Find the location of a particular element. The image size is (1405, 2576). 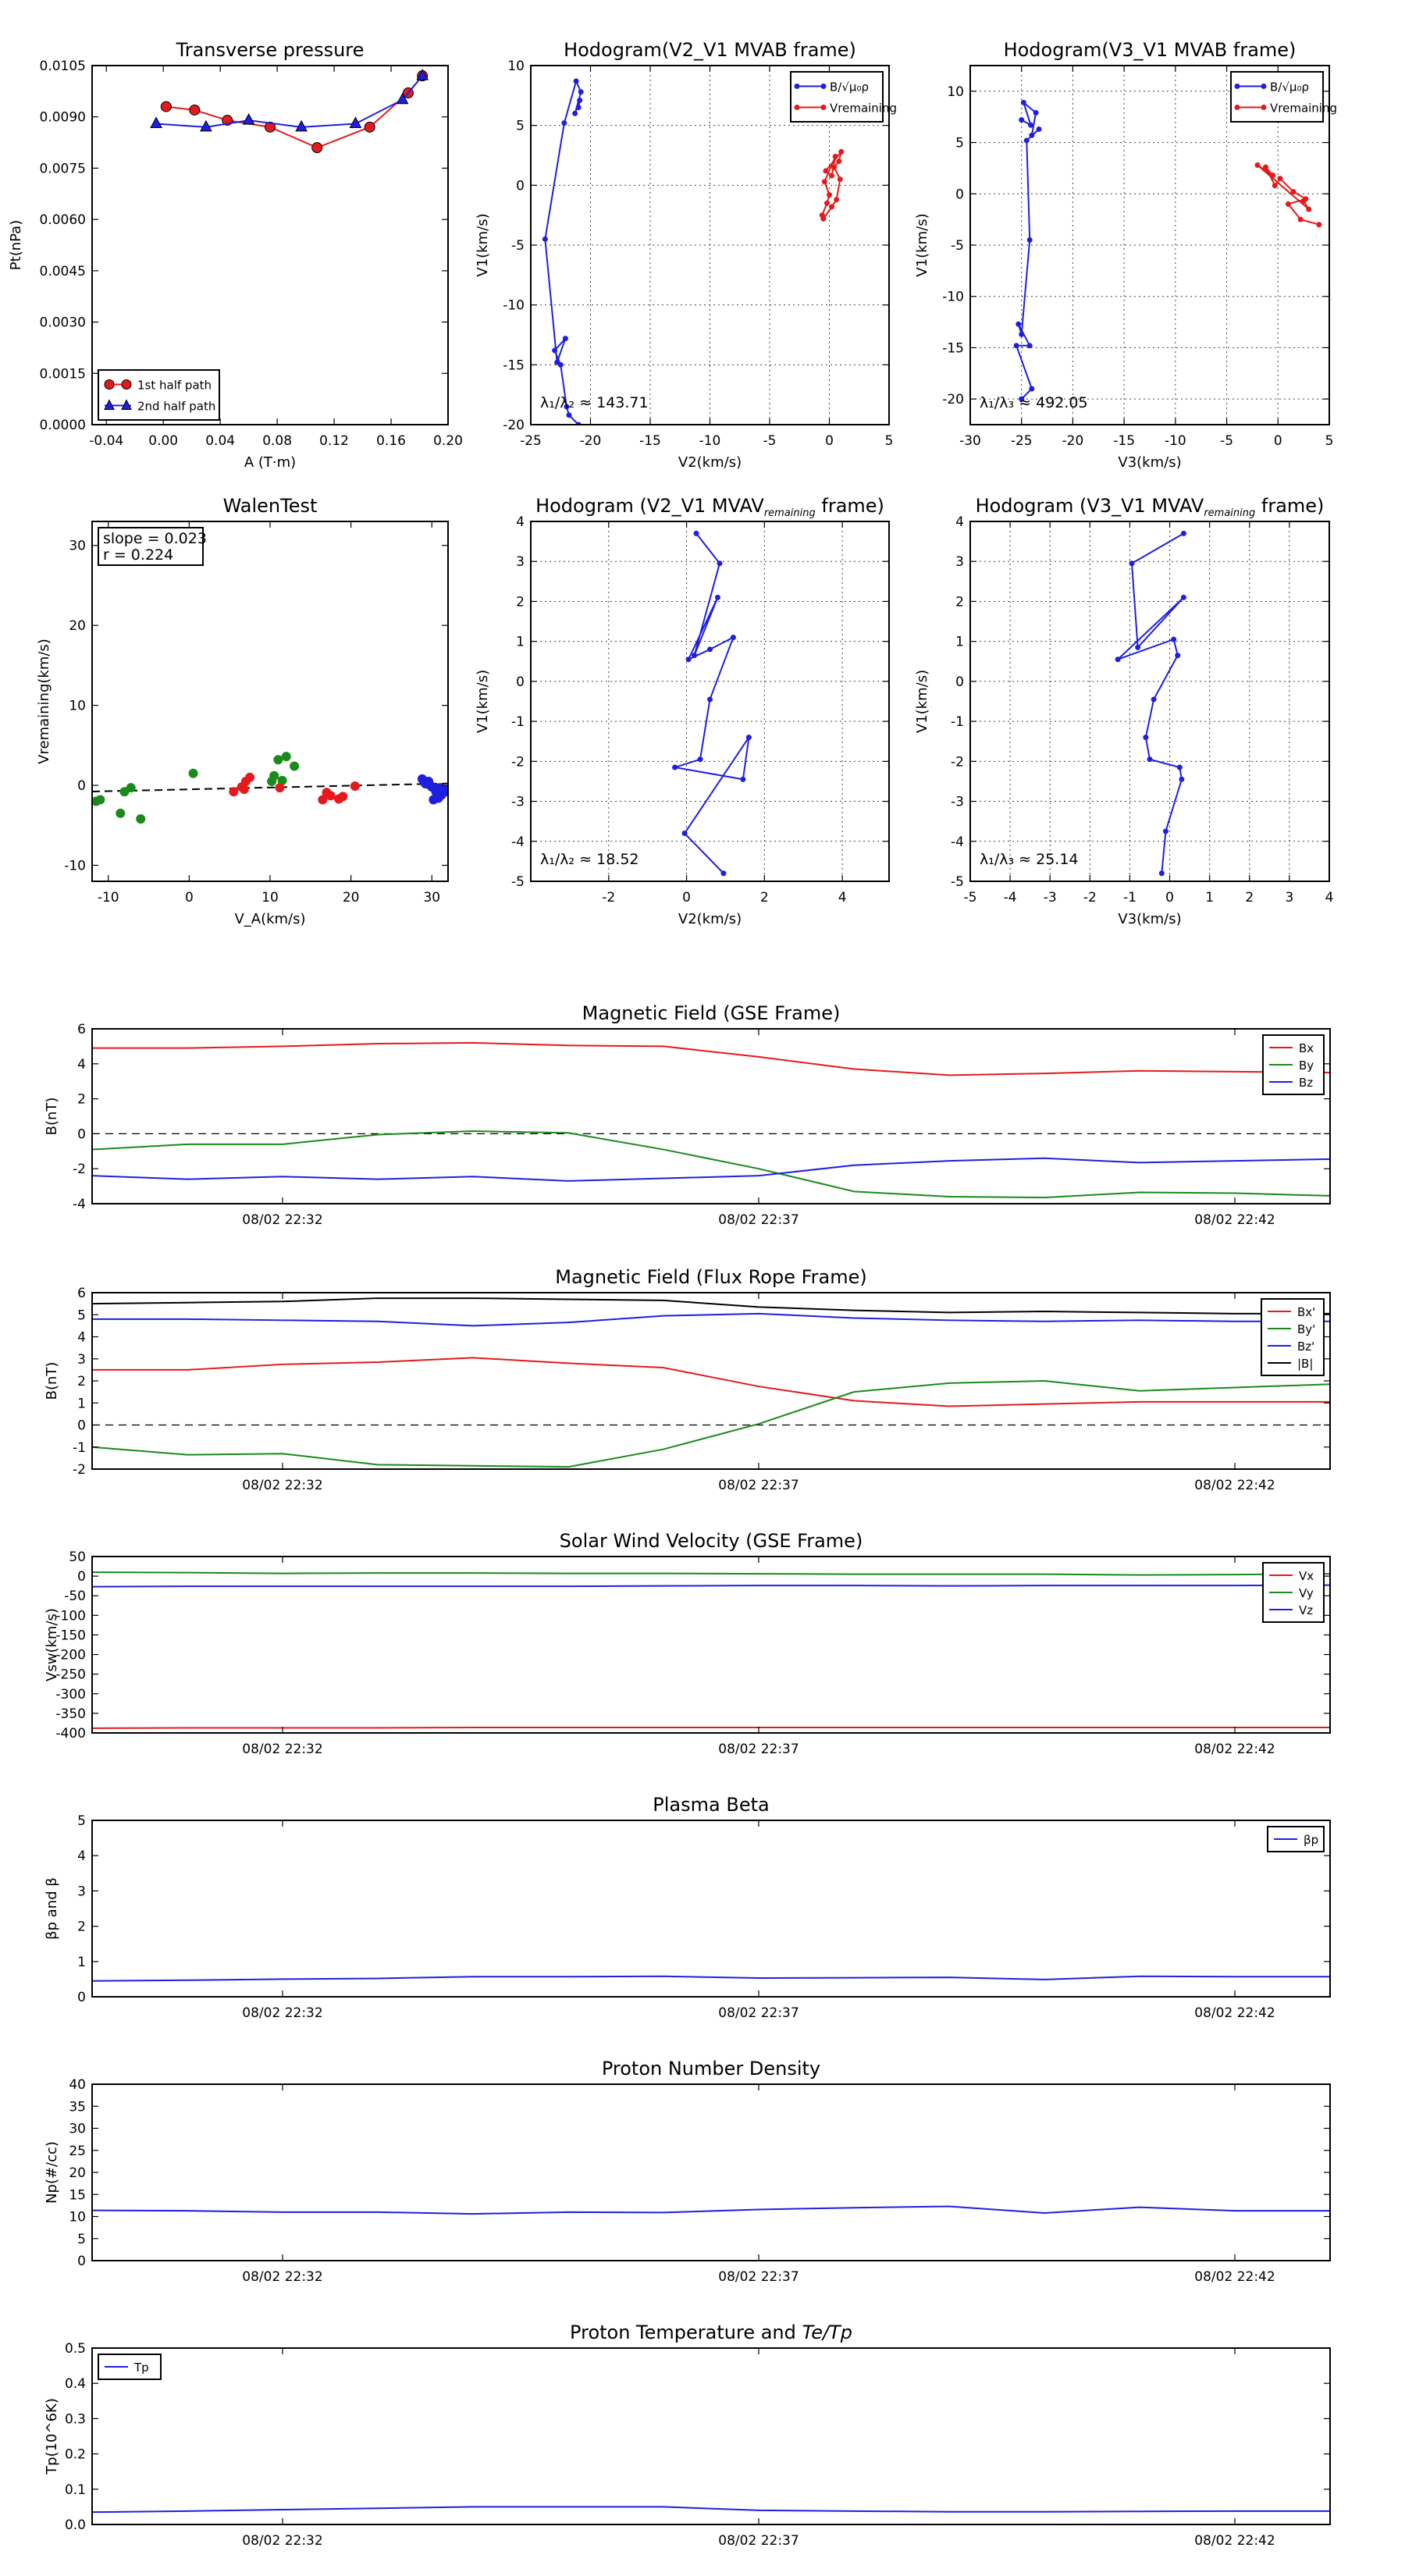

series-2-point is located at coordinates (440, 788).